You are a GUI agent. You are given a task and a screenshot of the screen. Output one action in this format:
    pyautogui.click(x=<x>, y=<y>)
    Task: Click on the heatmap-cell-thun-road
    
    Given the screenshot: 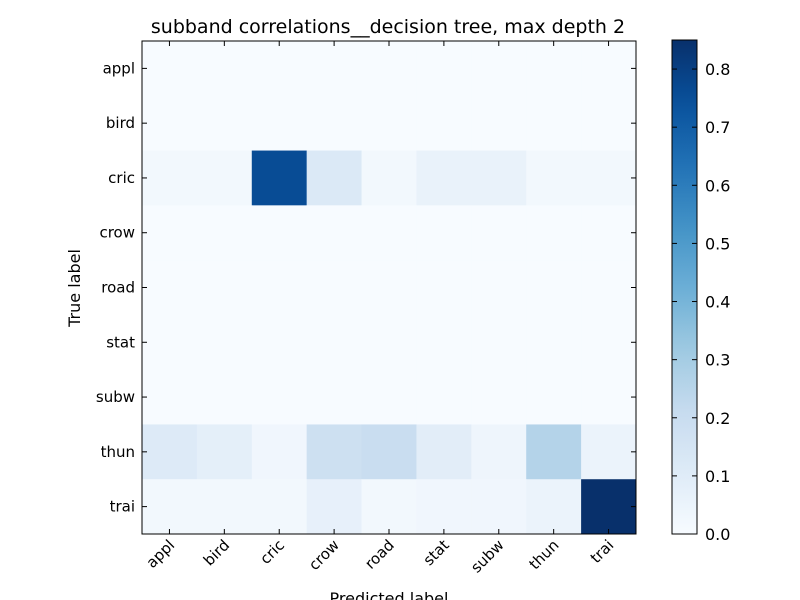 What is the action you would take?
    pyautogui.click(x=389, y=452)
    